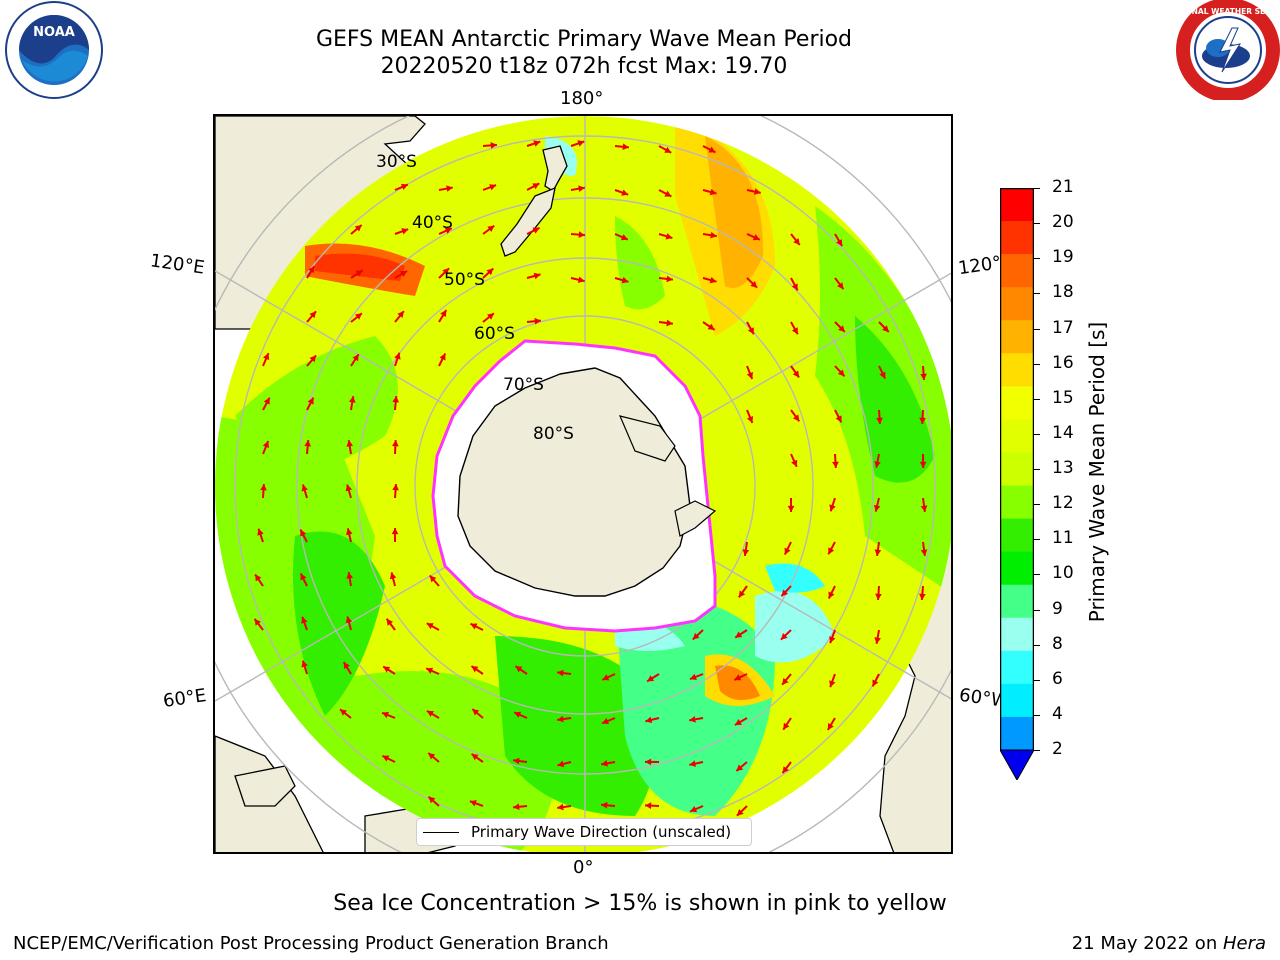  What do you see at coordinates (601, 832) in the screenshot?
I see `legend-label: Primary Wave Direction (unscaled)` at bounding box center [601, 832].